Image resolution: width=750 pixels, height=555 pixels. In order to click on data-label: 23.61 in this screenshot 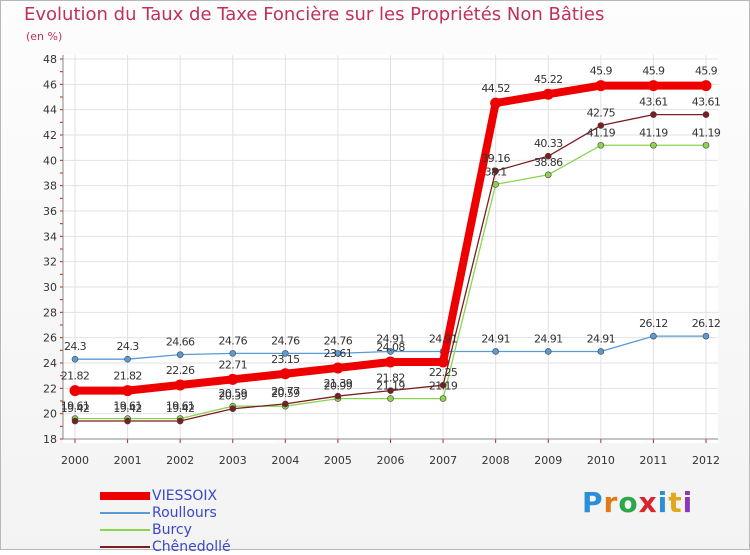, I will do `click(338, 353)`.